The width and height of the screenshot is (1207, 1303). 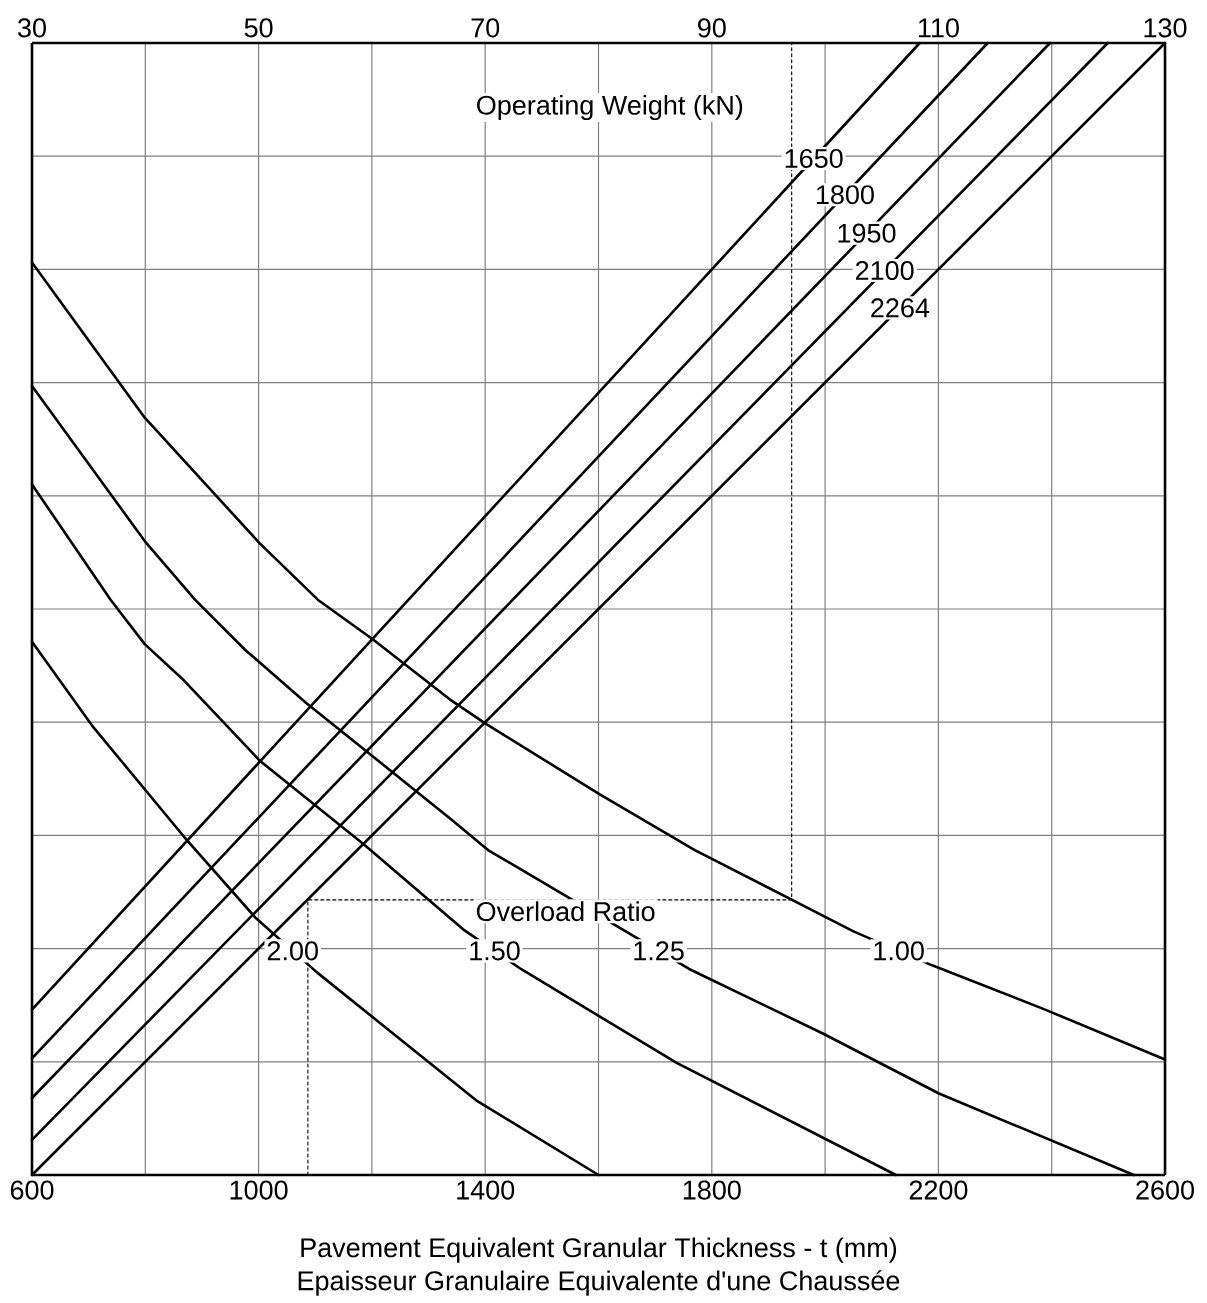 I want to click on x-tick-label: 1000, so click(x=259, y=1190).